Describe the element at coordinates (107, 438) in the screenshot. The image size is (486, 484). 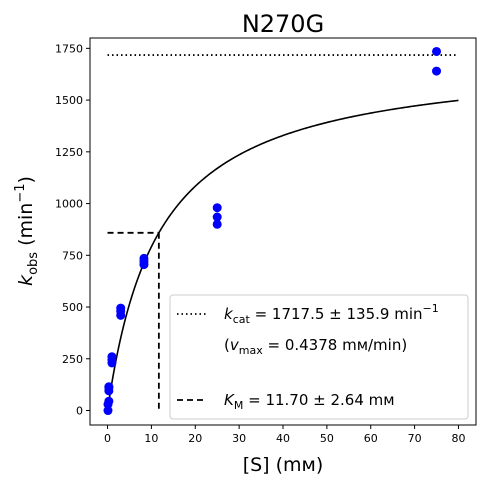
I see `x-tick-label: 0` at that location.